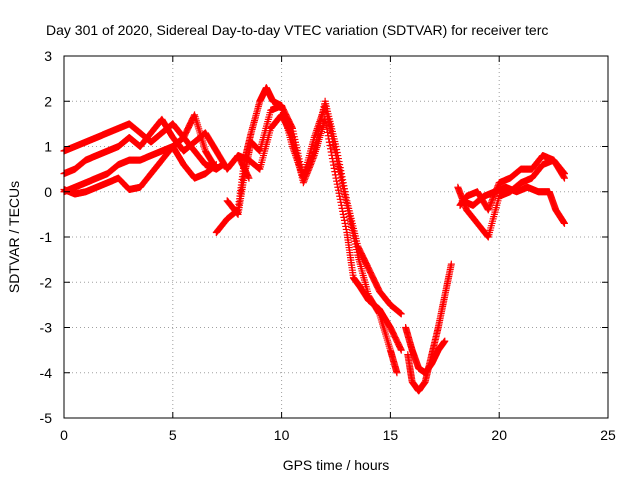 The width and height of the screenshot is (640, 480). Describe the element at coordinates (46, 237) in the screenshot. I see `y-tick-label: -1` at that location.